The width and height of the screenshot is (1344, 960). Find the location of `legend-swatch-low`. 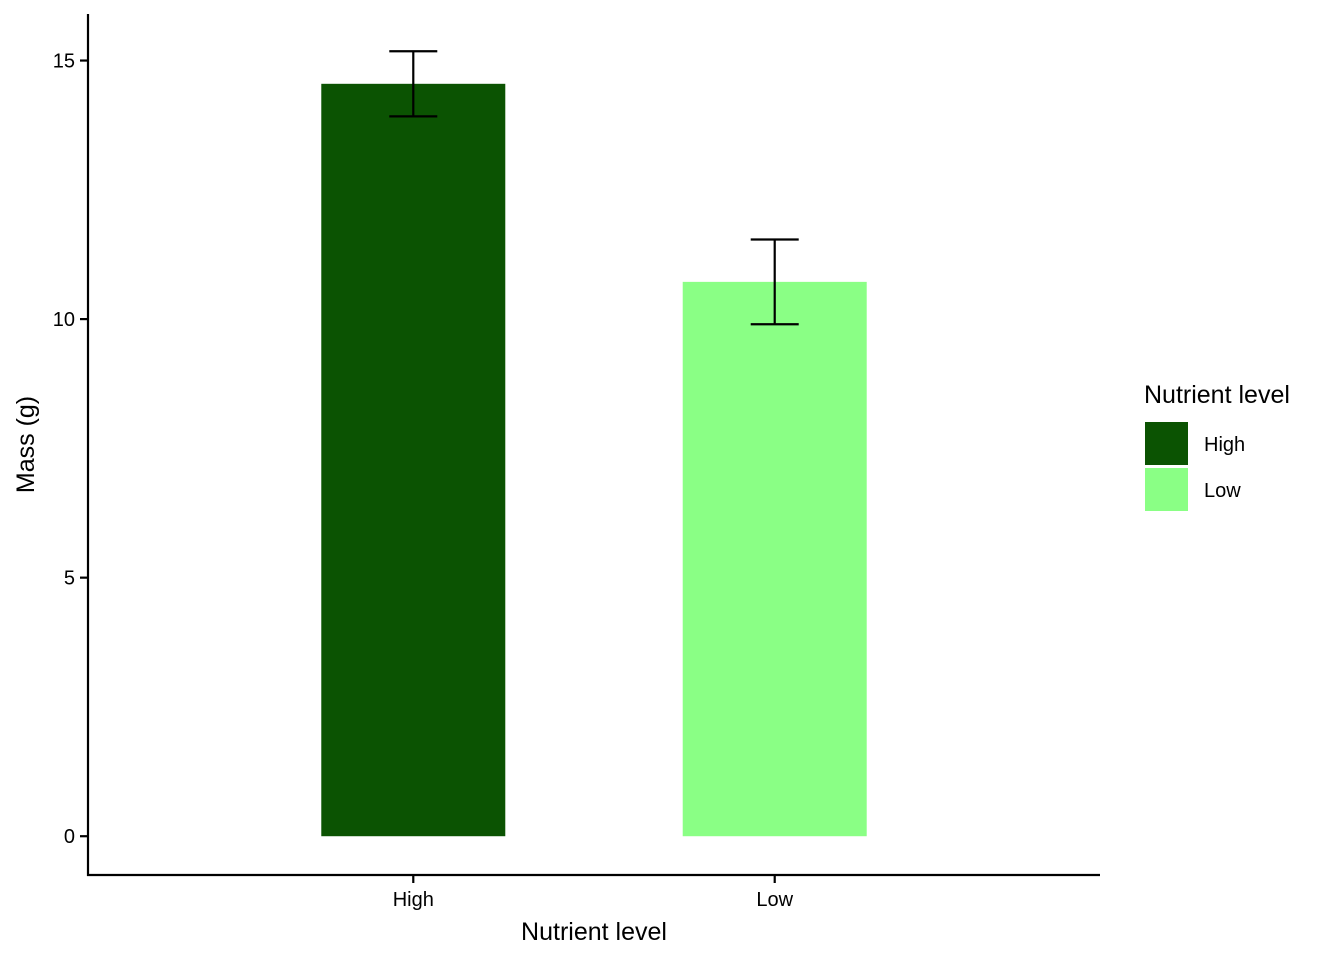

legend-swatch-low is located at coordinates (1166, 489).